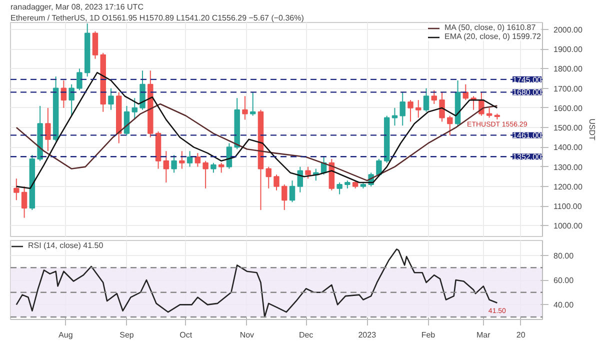  What do you see at coordinates (428, 335) in the screenshot?
I see `x-tick-label: Feb` at bounding box center [428, 335].